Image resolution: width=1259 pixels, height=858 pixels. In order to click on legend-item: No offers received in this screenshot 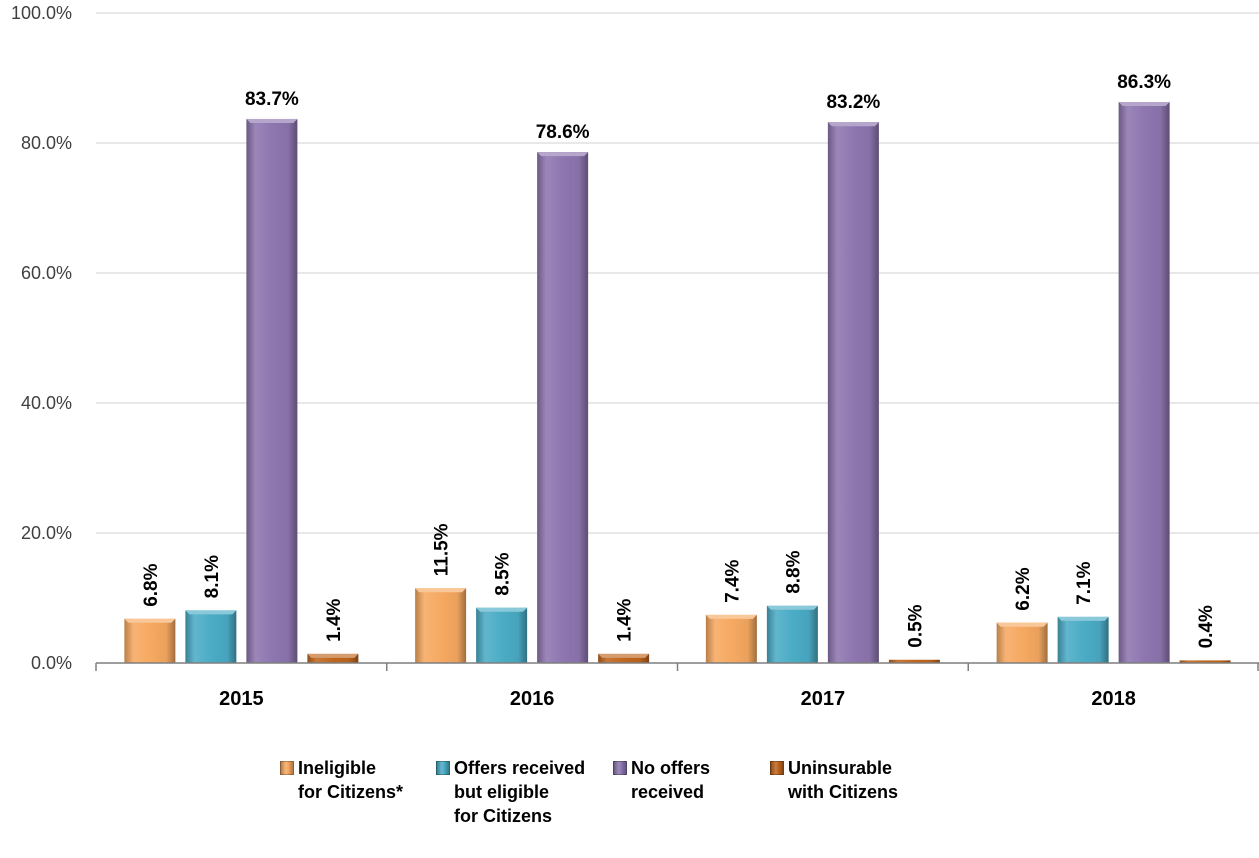, I will do `click(661, 780)`.